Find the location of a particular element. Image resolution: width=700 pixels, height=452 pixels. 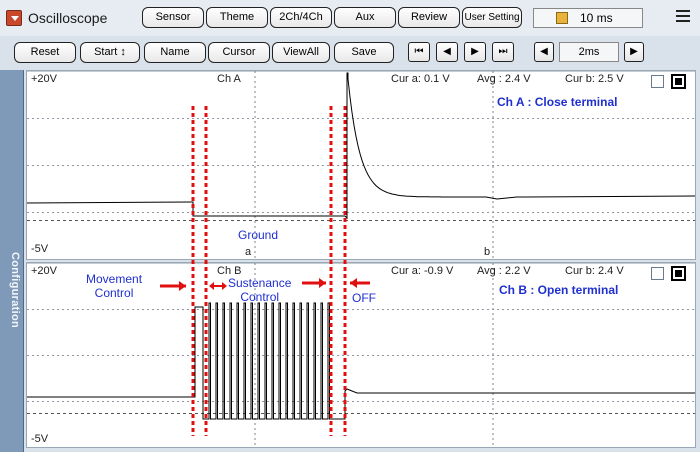

cursor-a-marker: a is located at coordinates (248, 252).